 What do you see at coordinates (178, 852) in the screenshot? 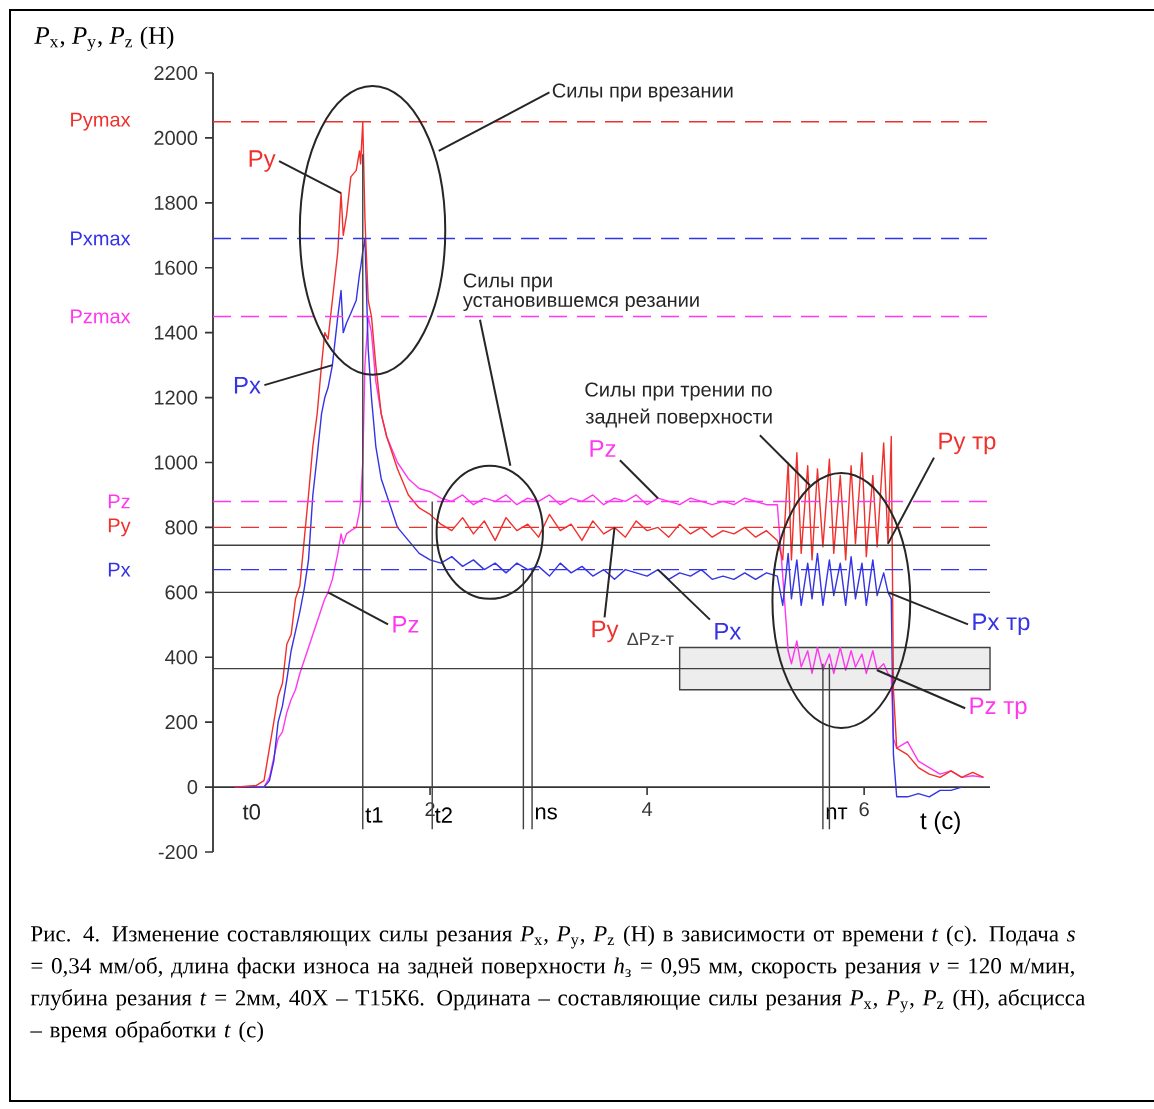
I see `y-tick-label: -200` at bounding box center [178, 852].